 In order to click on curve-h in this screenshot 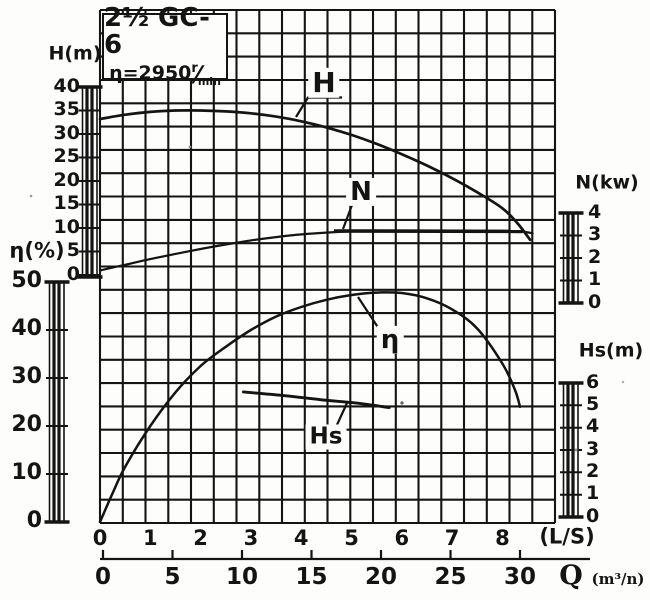, I will do `click(315, 175)`.